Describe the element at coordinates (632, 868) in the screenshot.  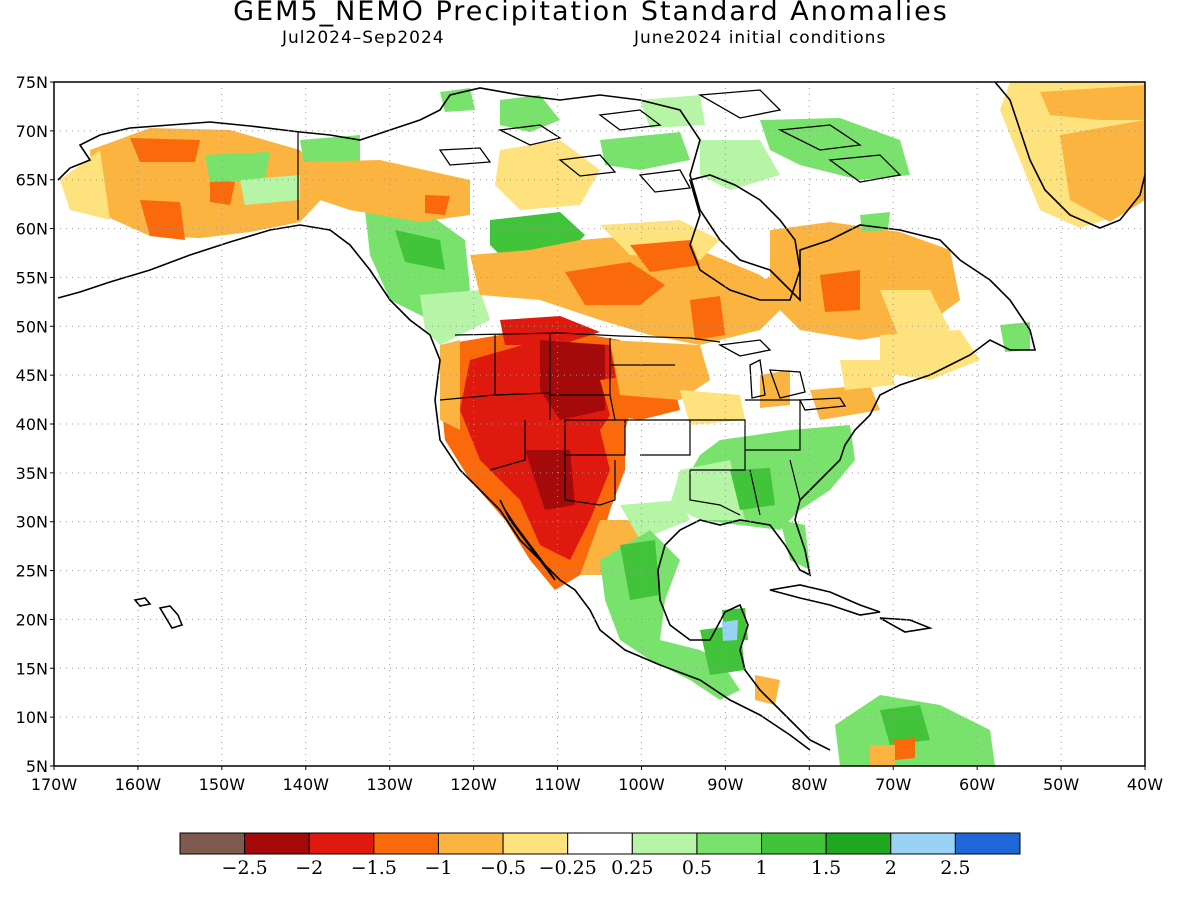
I see `colorbar-label: 0.25` at that location.